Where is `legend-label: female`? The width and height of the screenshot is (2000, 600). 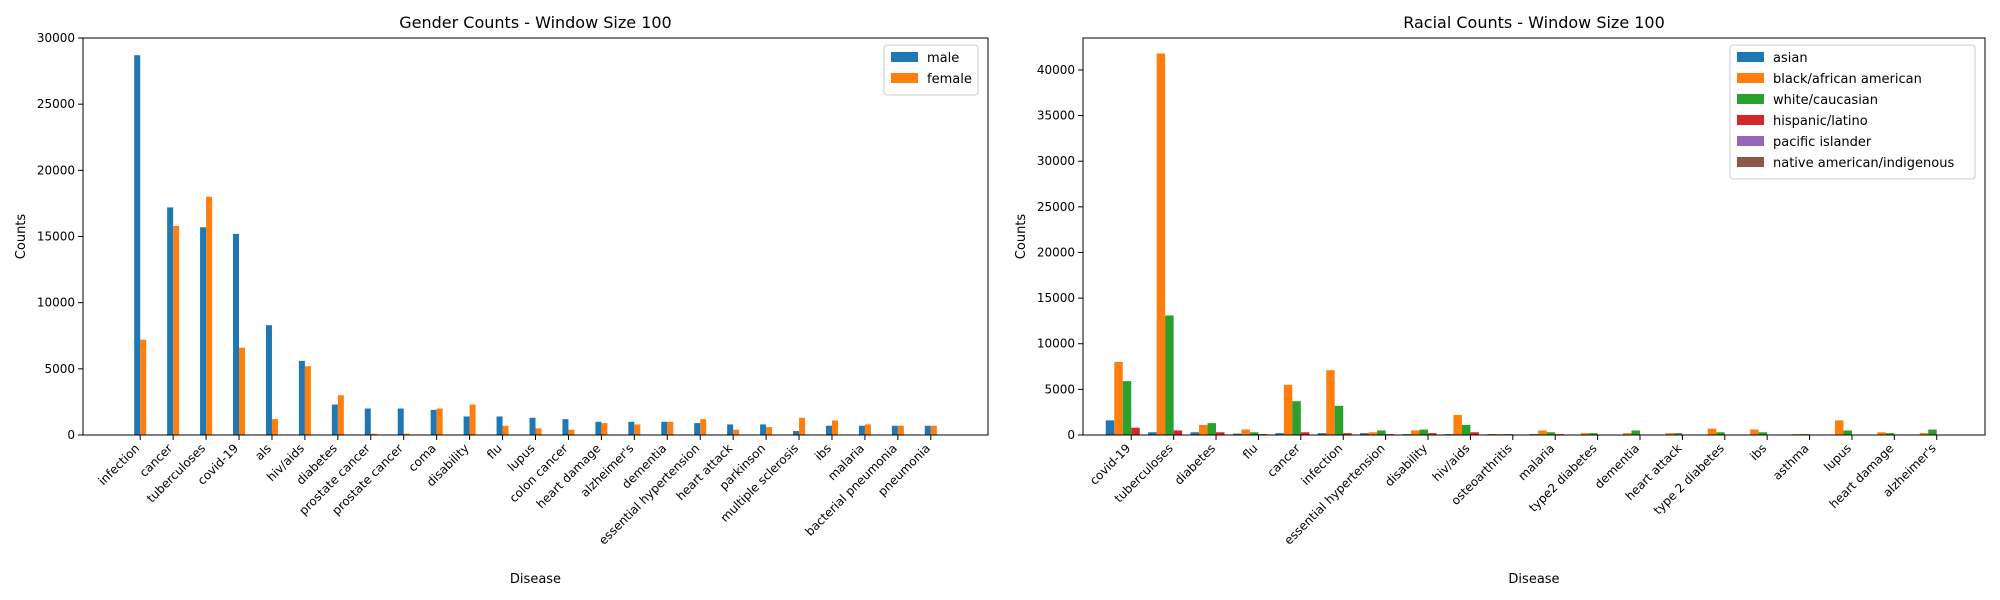
legend-label: female is located at coordinates (949, 79).